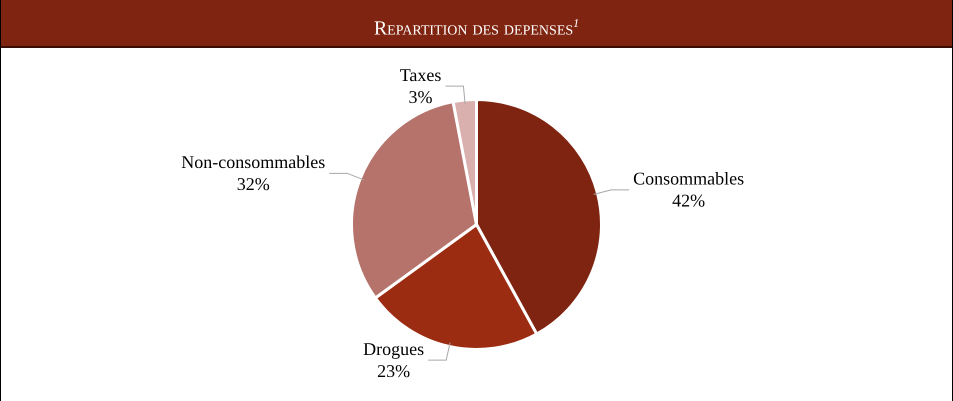 The height and width of the screenshot is (401, 953). Describe the element at coordinates (393, 370) in the screenshot. I see `data-label: 23%` at that location.